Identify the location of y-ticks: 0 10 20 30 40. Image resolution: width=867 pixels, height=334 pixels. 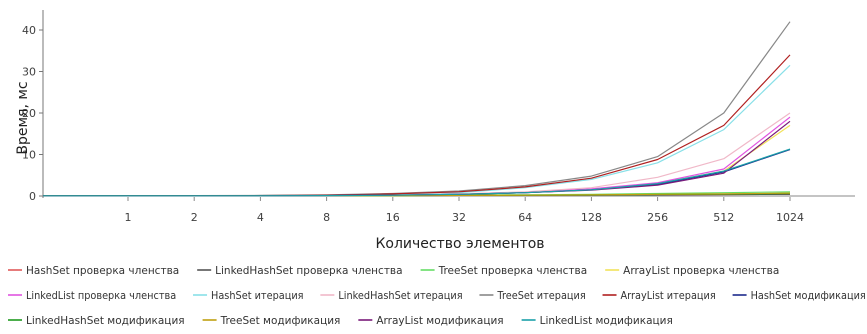
(32, 113).